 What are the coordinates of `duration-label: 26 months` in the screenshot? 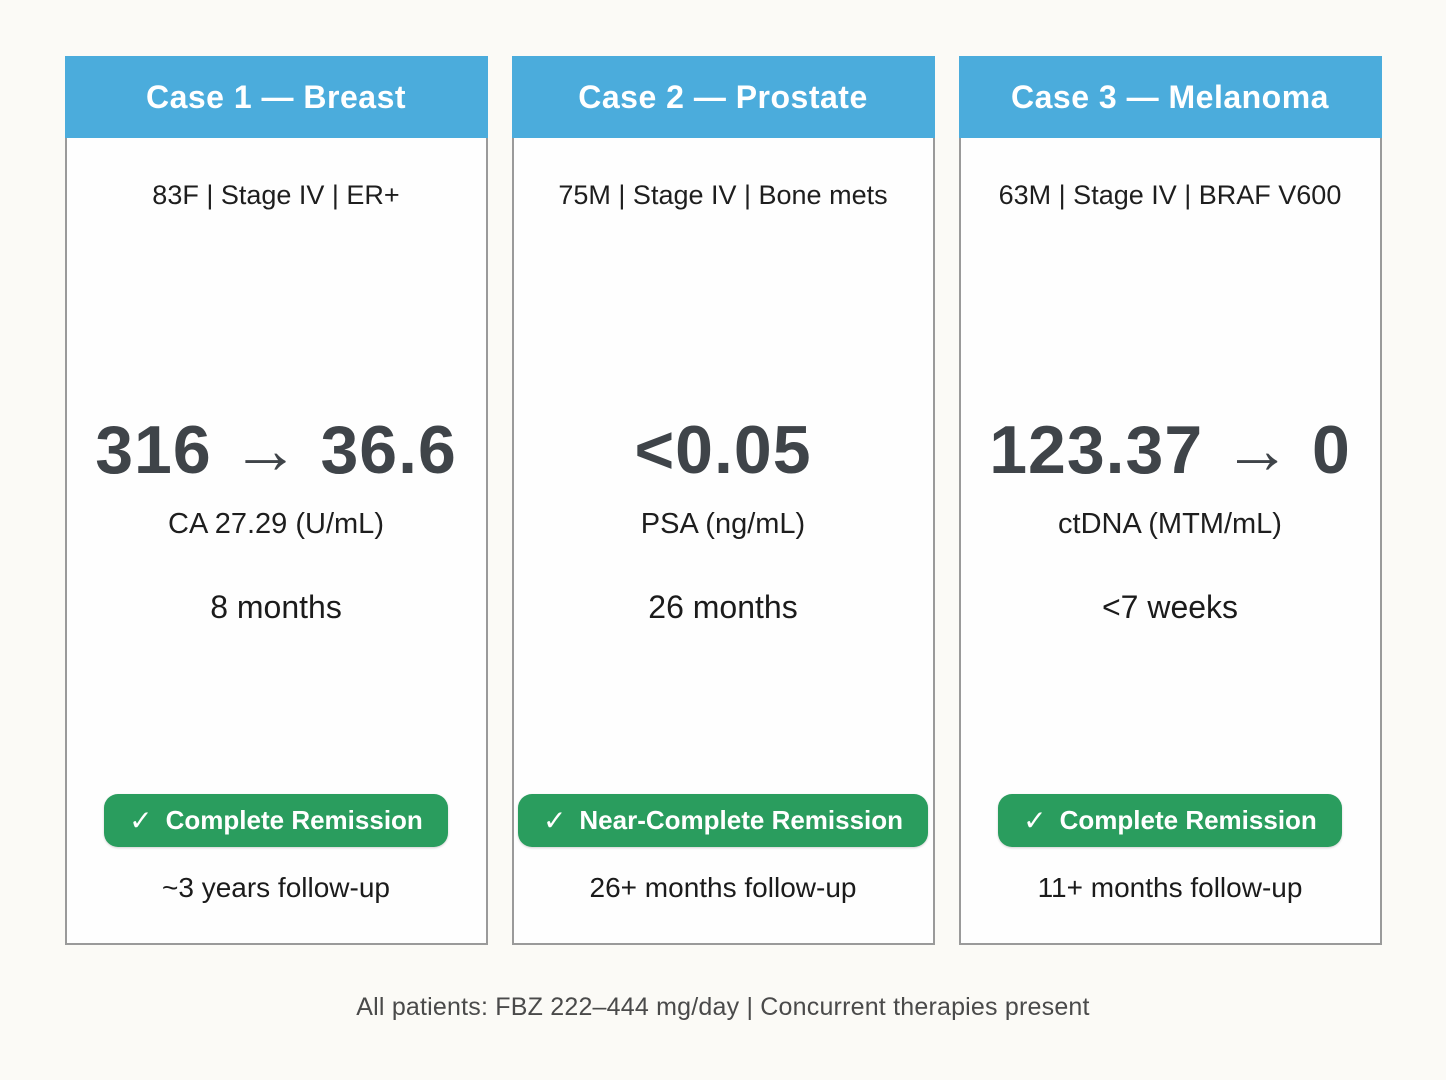 It's located at (723, 607).